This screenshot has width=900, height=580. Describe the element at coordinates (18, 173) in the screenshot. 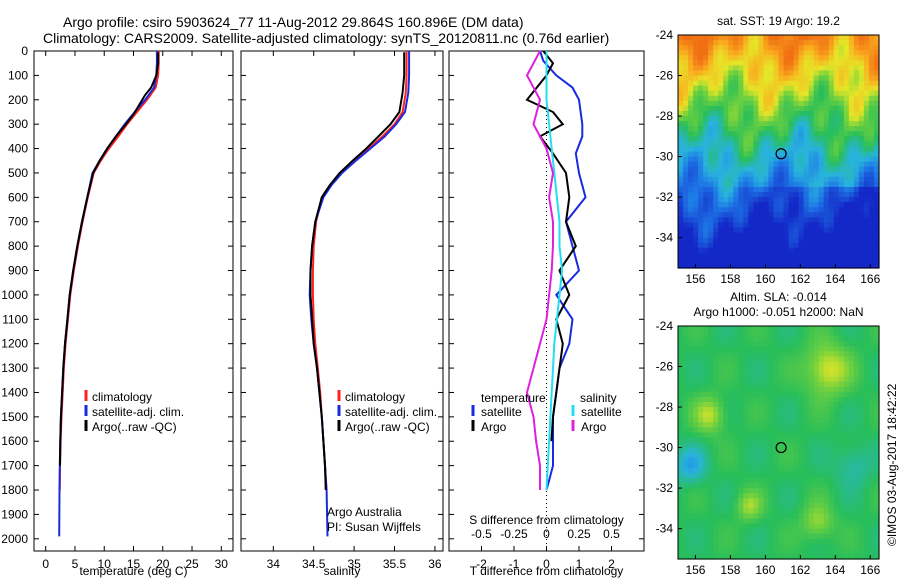

I see `temperature-ytick-label: 500` at that location.